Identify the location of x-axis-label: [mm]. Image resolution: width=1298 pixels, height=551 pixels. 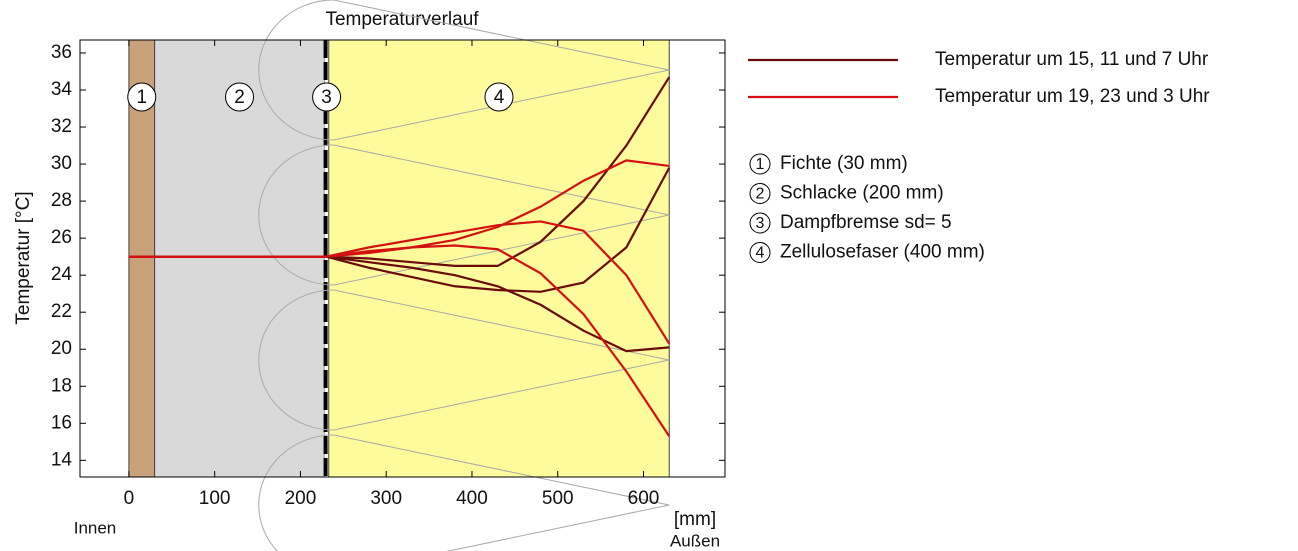
(695, 519).